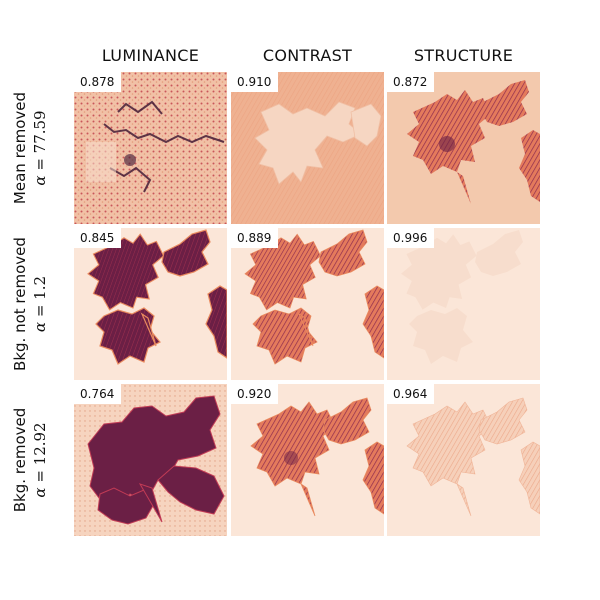 The image size is (600, 600). Describe the element at coordinates (411, 238) in the screenshot. I see `score-label: 0.996` at that location.